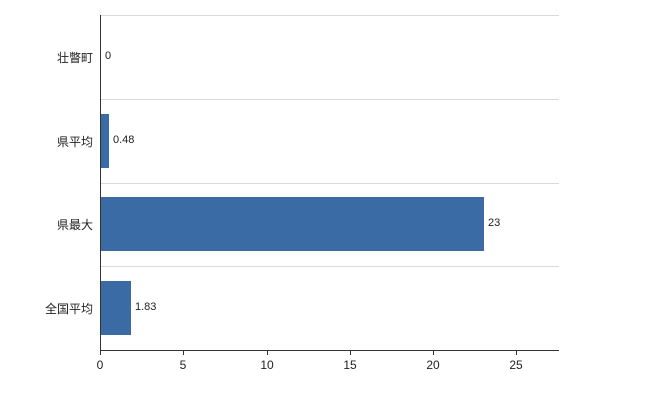  What do you see at coordinates (74, 142) in the screenshot?
I see `category-label: 県平均` at bounding box center [74, 142].